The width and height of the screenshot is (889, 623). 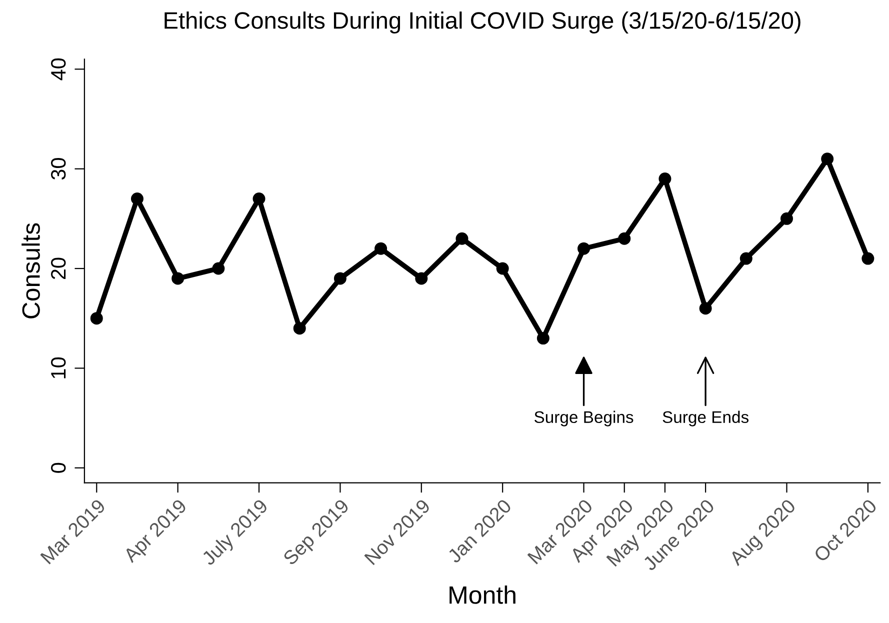 I want to click on y-tick-label: 30, so click(x=58, y=169).